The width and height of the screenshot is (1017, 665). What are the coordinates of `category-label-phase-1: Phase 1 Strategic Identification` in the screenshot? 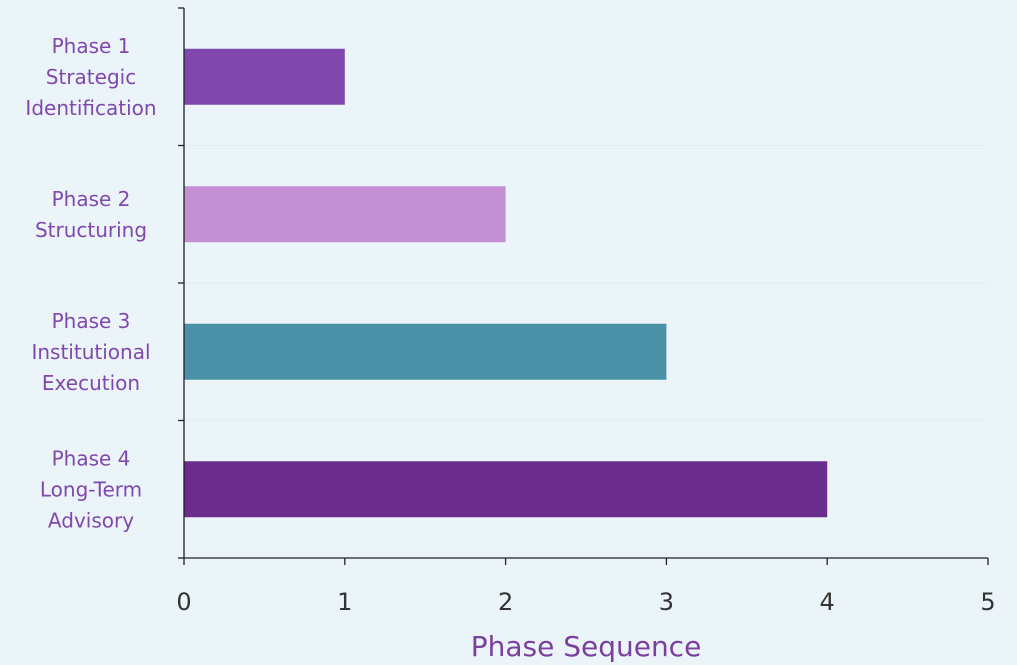 It's located at (90, 77).